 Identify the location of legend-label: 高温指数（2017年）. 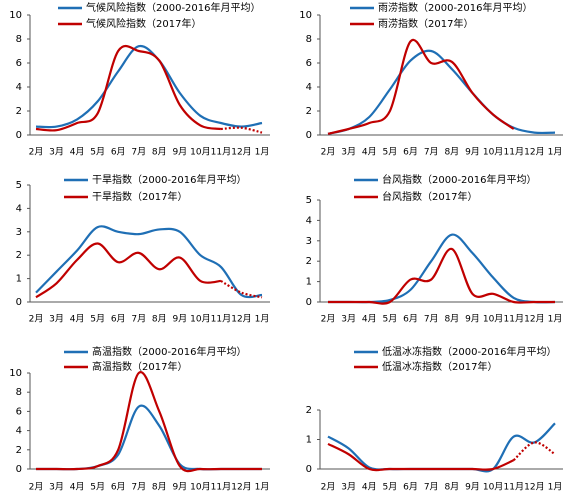
(139, 366).